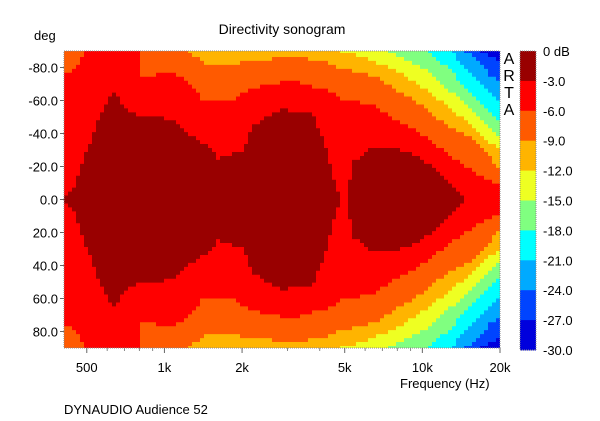 This screenshot has width=600, height=421. What do you see at coordinates (242, 367) in the screenshot?
I see `x-tick-label: 2k` at bounding box center [242, 367].